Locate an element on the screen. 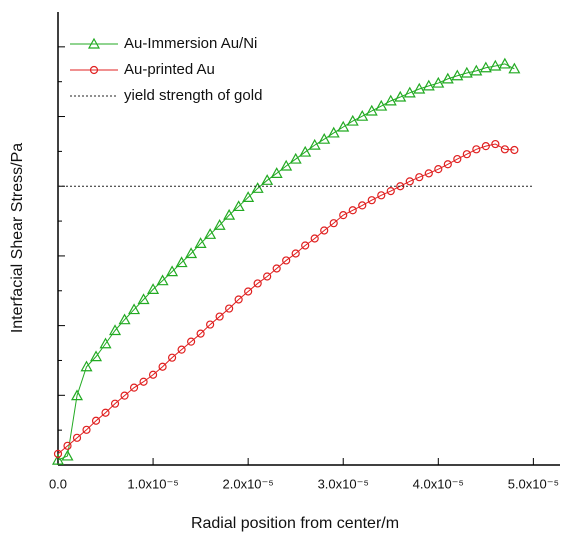 The height and width of the screenshot is (534, 580). x-axis-title: Radial position from center/m is located at coordinates (295, 523).